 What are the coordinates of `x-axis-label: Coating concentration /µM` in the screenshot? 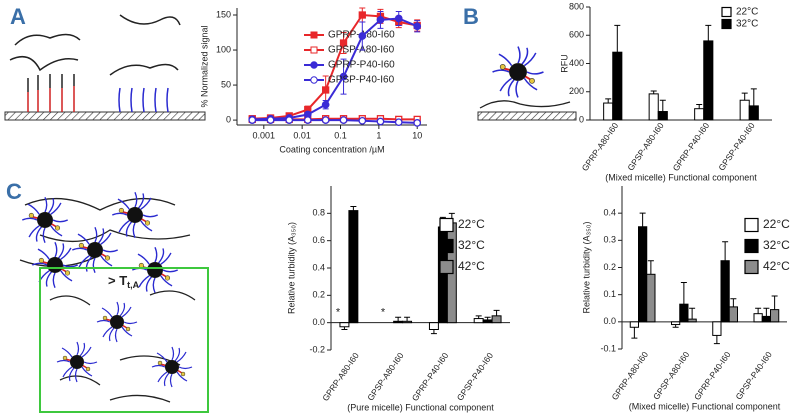 It's located at (331, 149).